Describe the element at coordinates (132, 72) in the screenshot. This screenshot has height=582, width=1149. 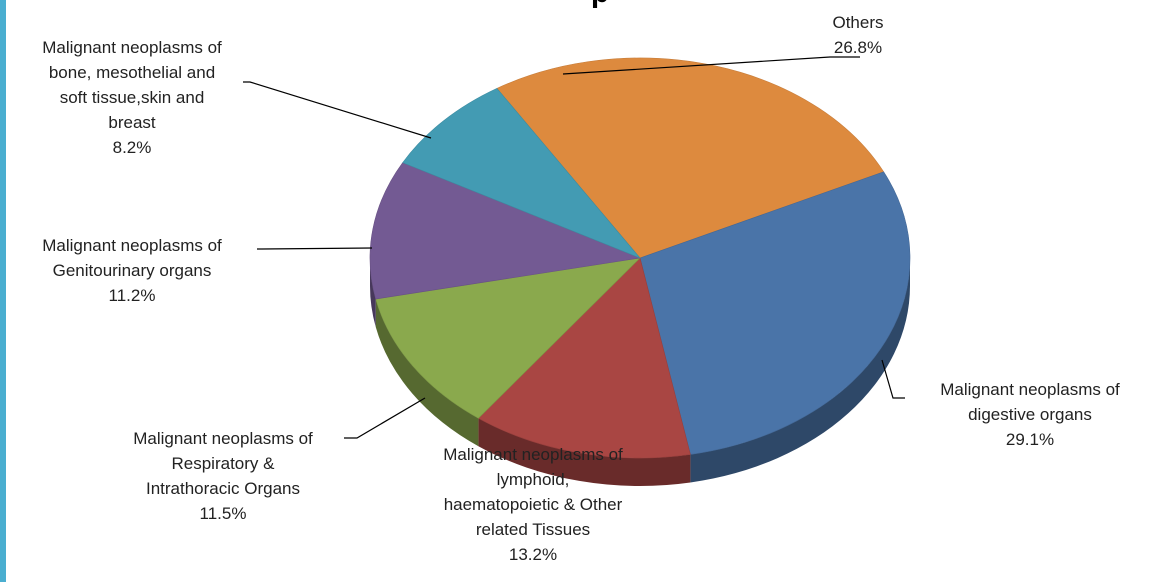
I see `slice-label-5: bone, mesothelial and` at that location.